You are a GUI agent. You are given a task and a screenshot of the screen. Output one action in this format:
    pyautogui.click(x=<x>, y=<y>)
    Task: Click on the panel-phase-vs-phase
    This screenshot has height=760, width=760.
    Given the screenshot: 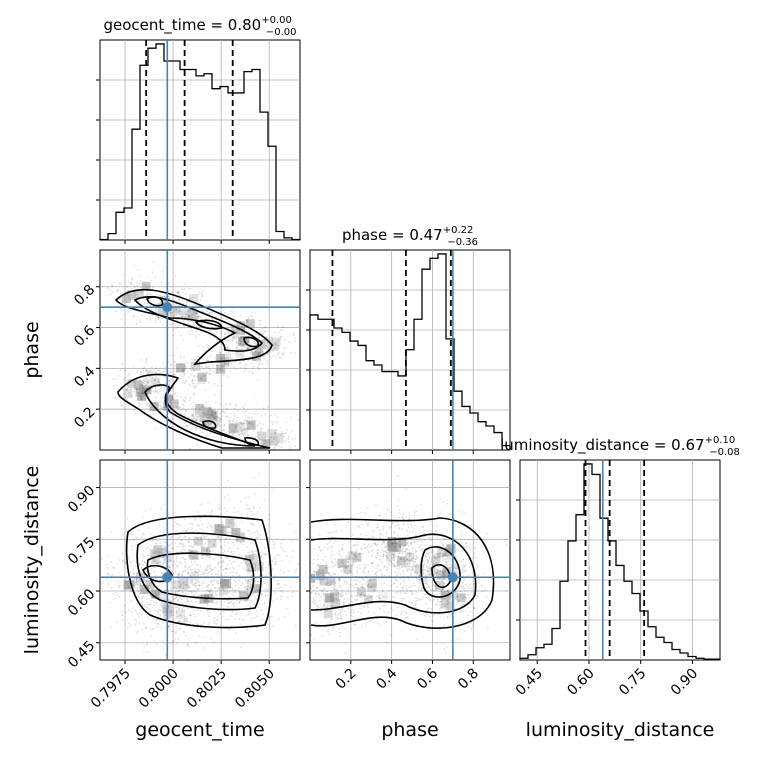 What is the action you would take?
    pyautogui.click(x=408, y=351)
    